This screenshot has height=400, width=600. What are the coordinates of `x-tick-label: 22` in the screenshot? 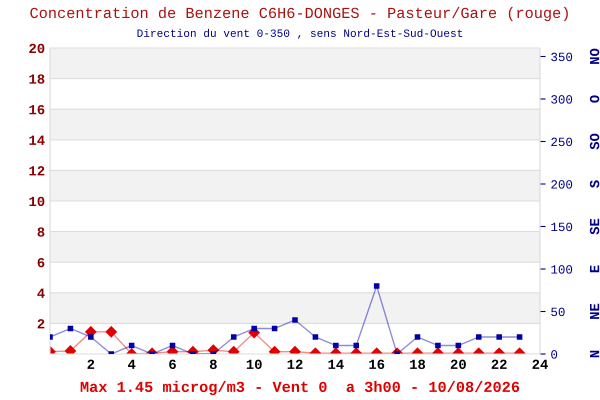 It's located at (499, 364).